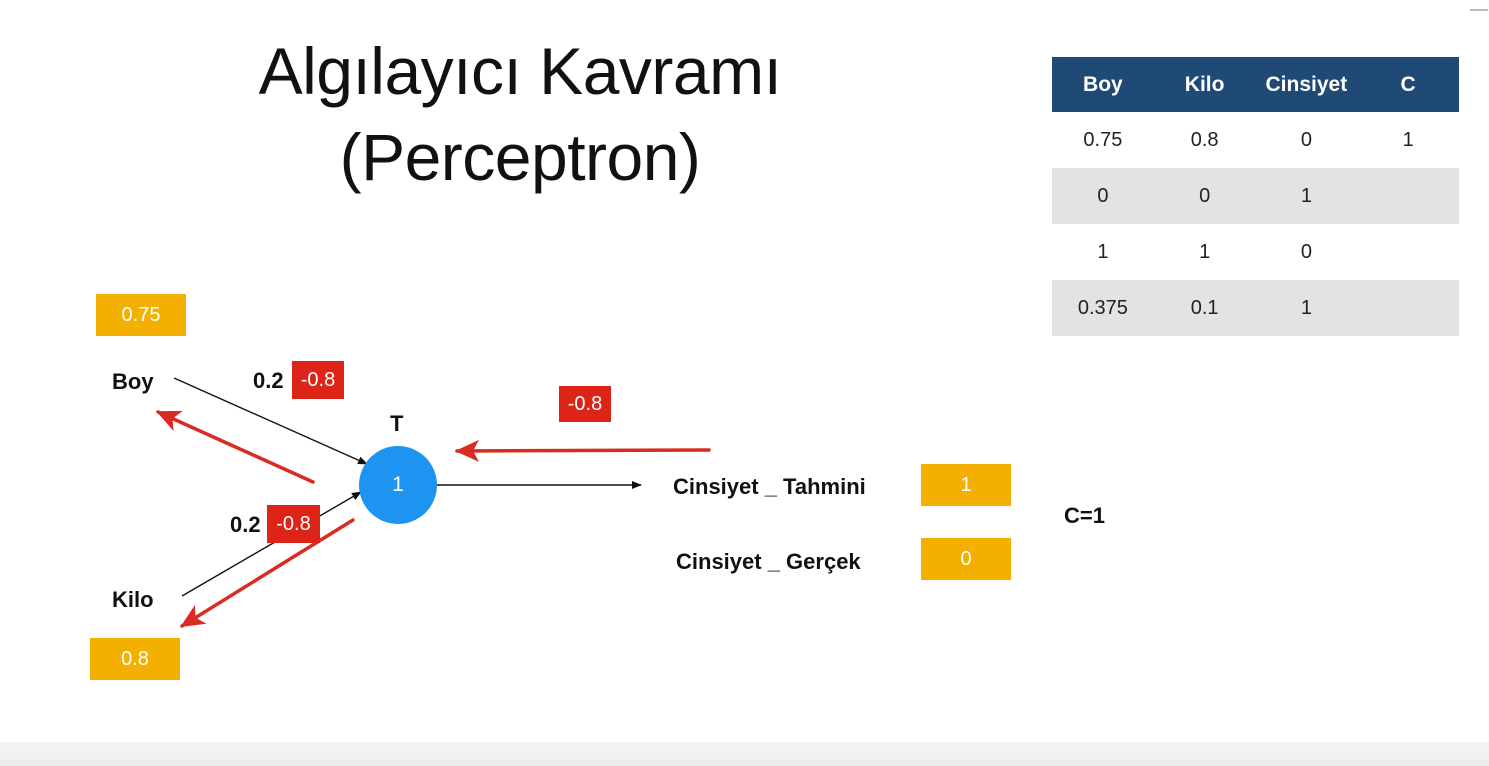  I want to click on backprop-arrow-to-neuron, so click(583, 450).